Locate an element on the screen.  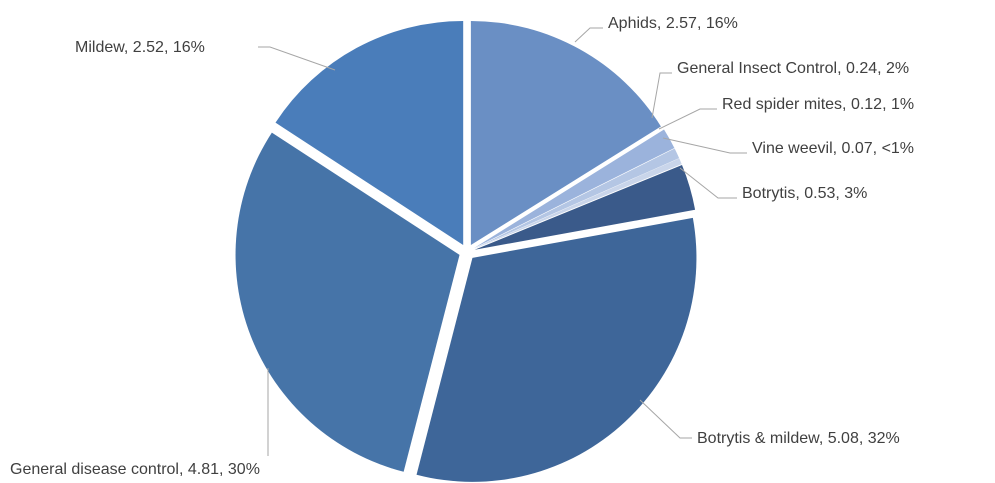
data-label: Botrytis, 0.53, 3% is located at coordinates (804, 193).